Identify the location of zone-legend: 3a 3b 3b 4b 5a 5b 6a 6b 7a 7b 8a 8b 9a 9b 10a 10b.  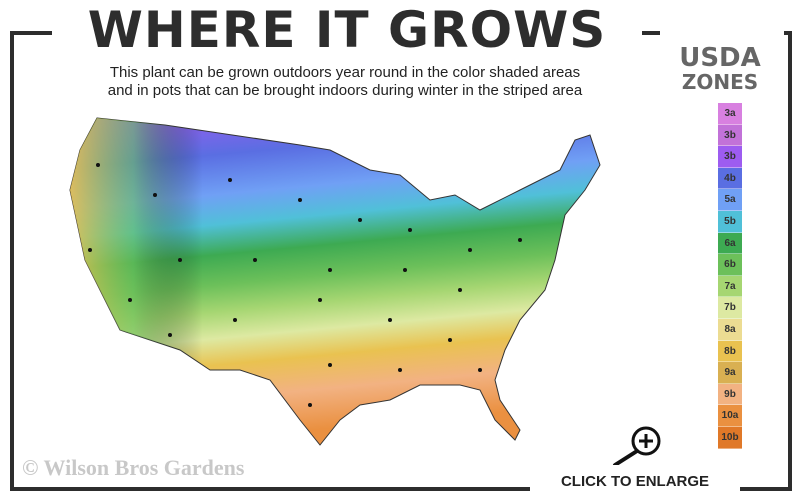
(730, 276).